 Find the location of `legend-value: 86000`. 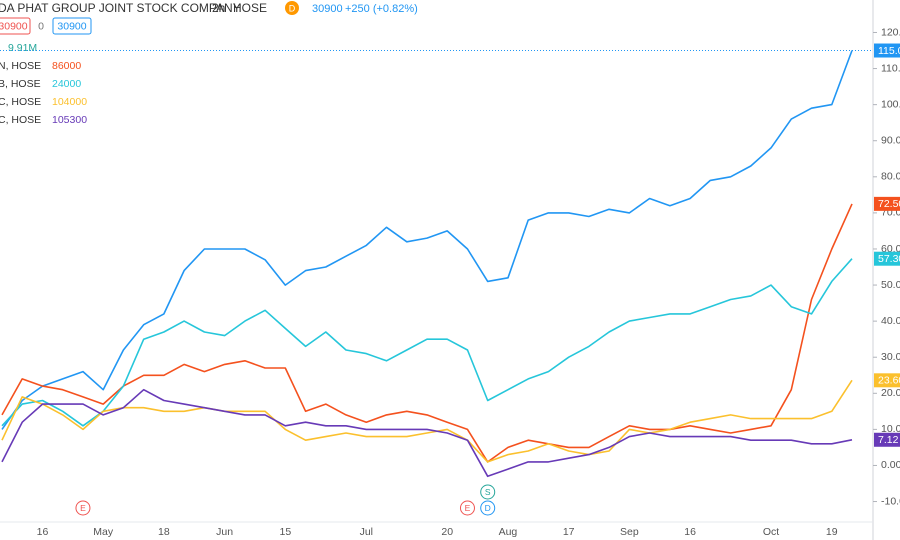

legend-value: 86000 is located at coordinates (66, 66).